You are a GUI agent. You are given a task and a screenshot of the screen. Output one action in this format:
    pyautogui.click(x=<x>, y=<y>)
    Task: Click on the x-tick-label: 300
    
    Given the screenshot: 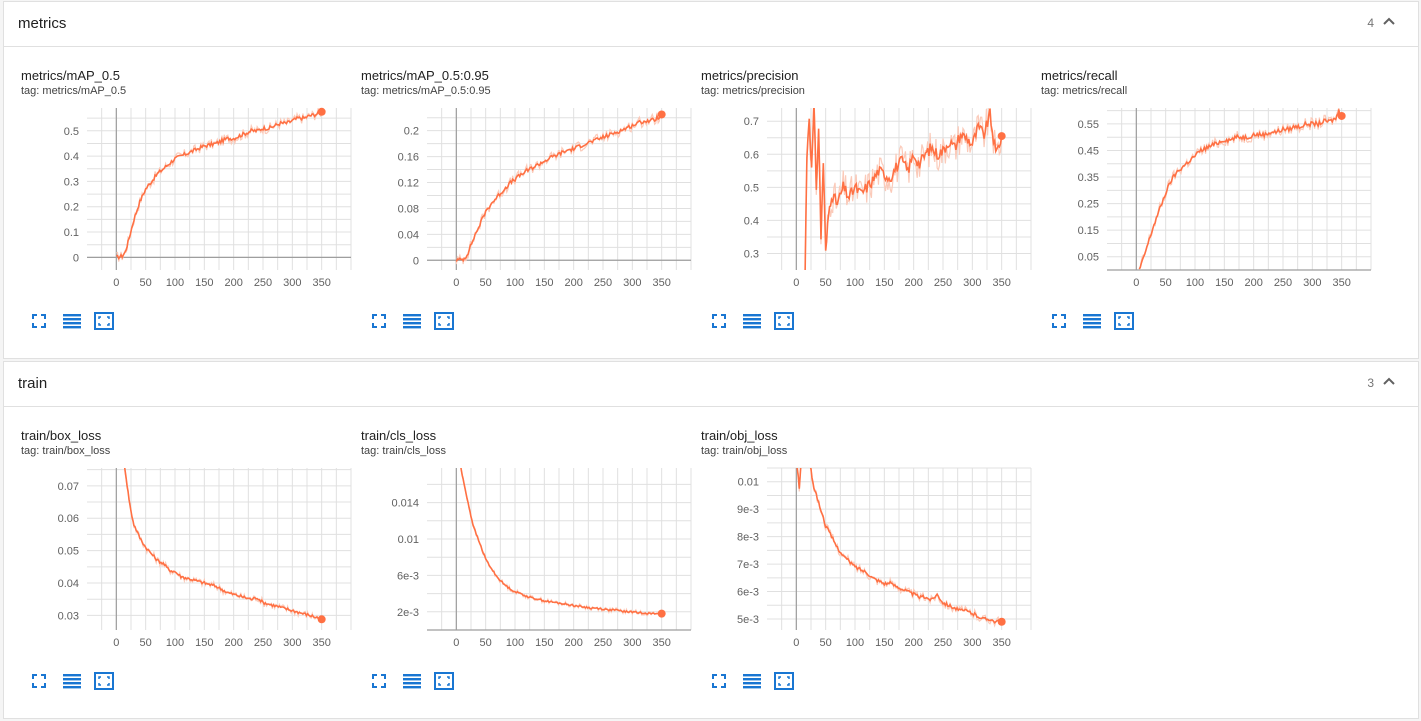 What is the action you would take?
    pyautogui.click(x=972, y=283)
    